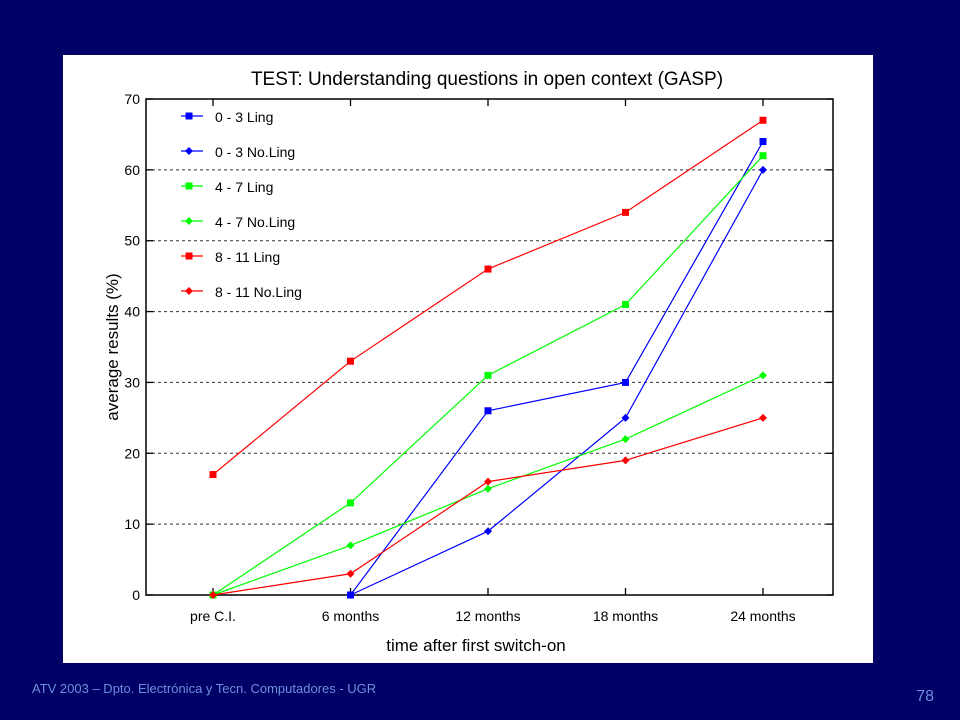 The width and height of the screenshot is (960, 720). I want to click on legend-label: 8 - 11 No.Ling, so click(258, 292).